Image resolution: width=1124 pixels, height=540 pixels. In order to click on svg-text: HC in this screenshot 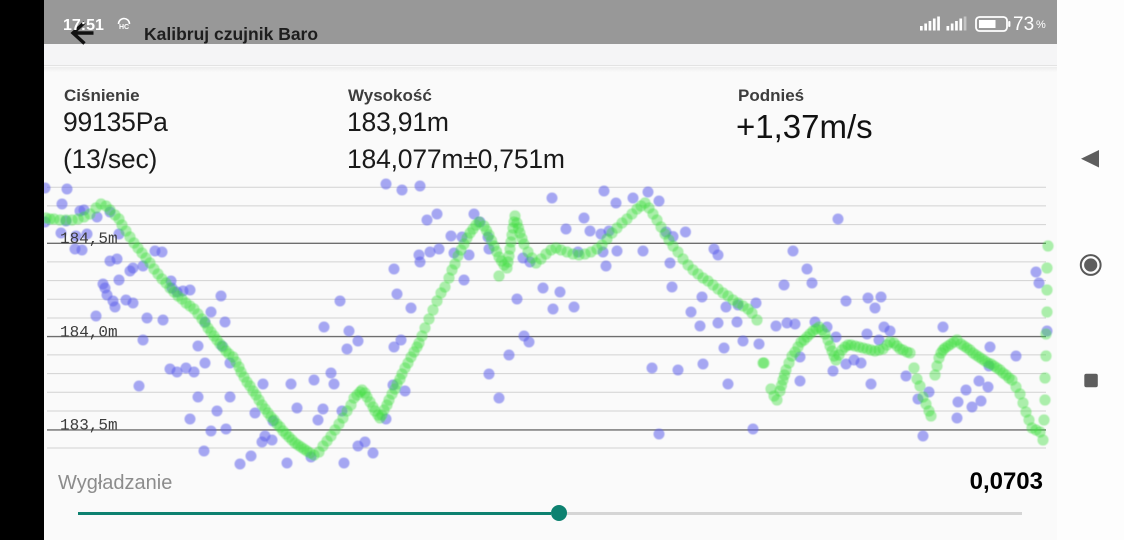, I will do `click(124, 27)`.